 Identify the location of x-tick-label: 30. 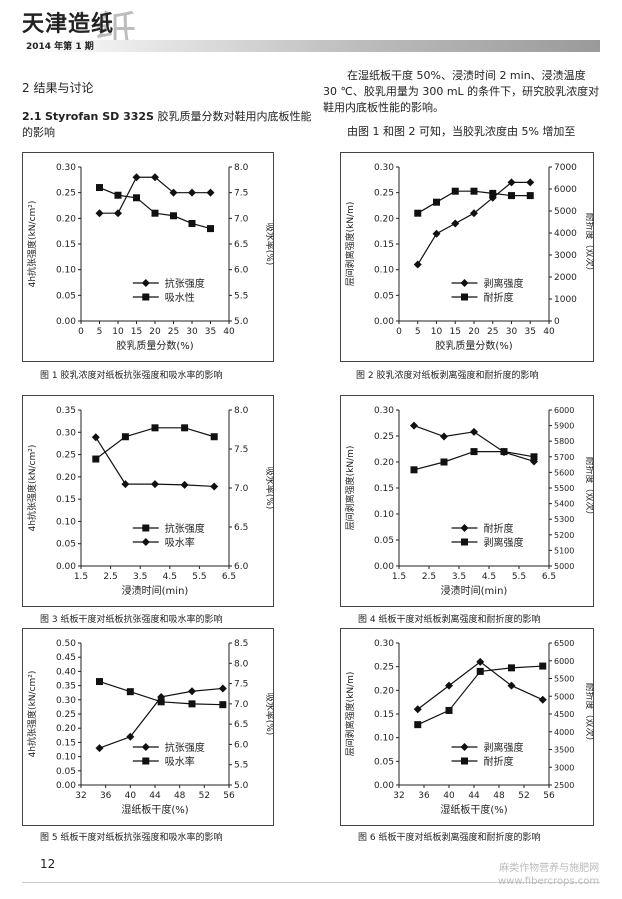
(512, 332).